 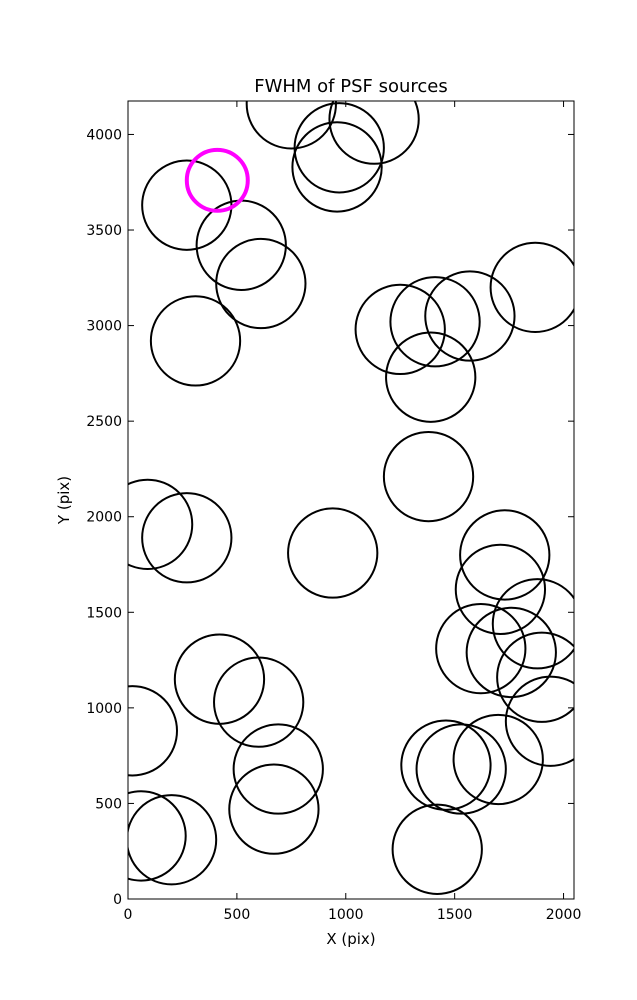 I want to click on x-tick-label-0: 0, so click(x=128, y=915).